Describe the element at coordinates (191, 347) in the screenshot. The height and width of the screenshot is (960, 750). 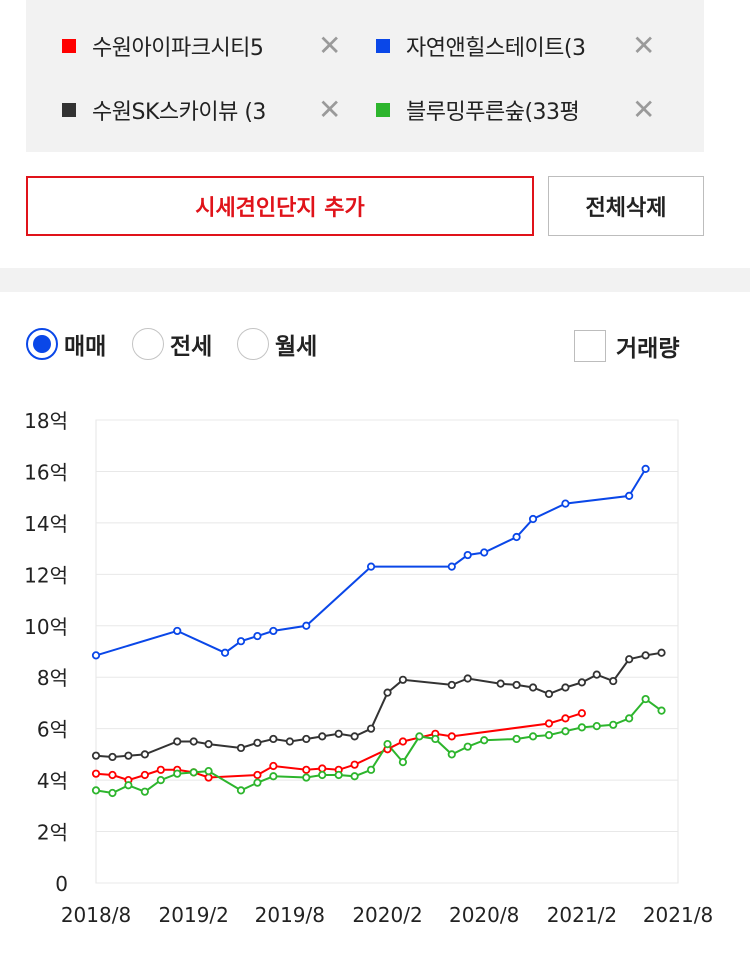
I see `radio-label: 전세` at that location.